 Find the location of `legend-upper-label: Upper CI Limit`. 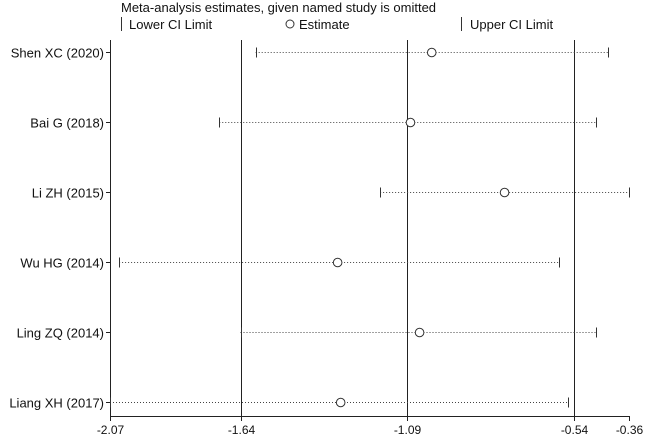

legend-upper-label: Upper CI Limit is located at coordinates (511, 24).